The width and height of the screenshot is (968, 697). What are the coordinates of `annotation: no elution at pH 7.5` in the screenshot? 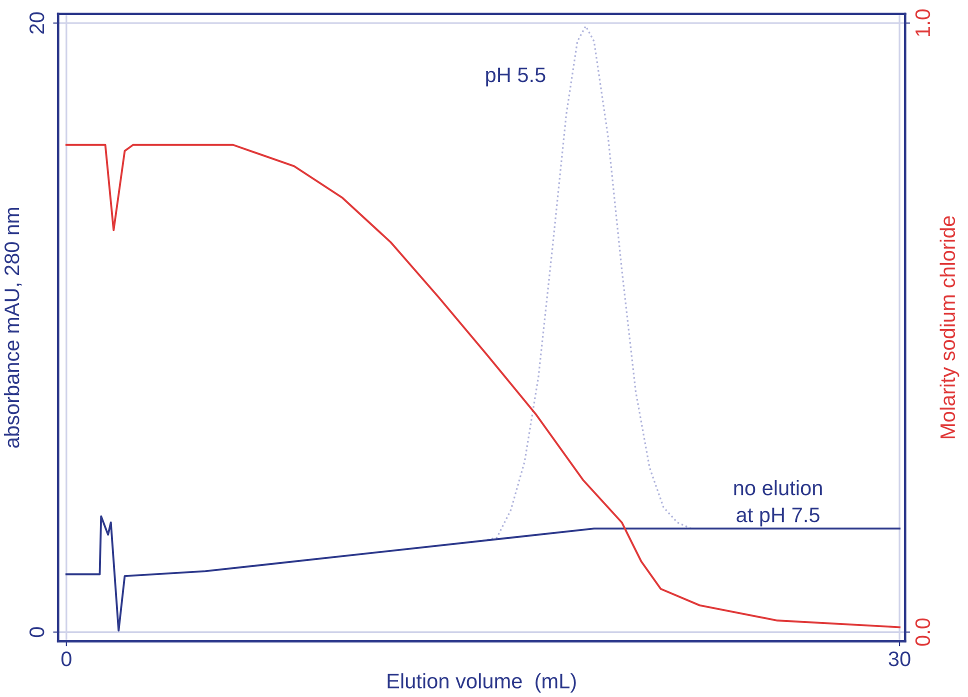 It's located at (778, 503).